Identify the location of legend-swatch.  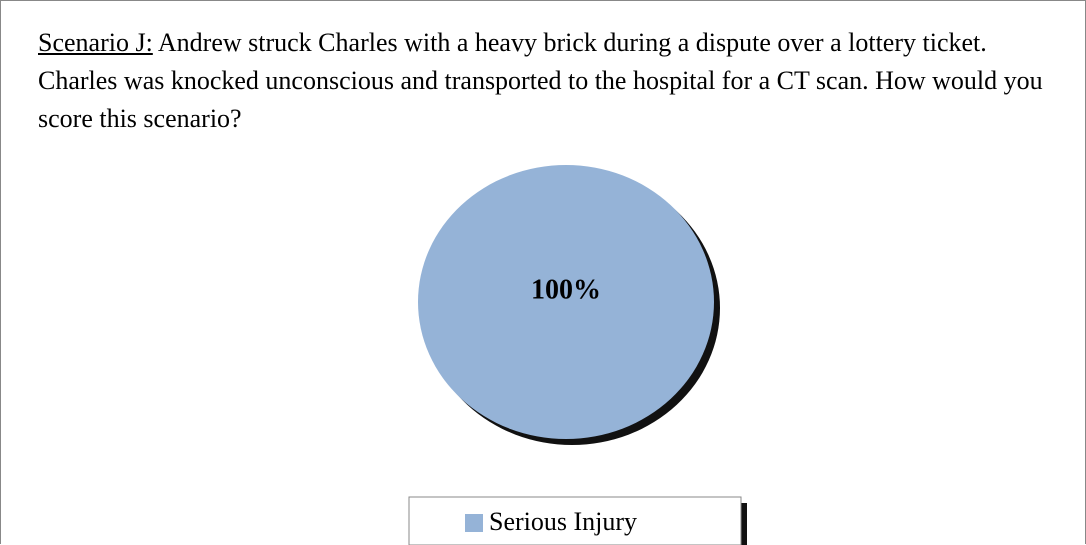
(474, 523).